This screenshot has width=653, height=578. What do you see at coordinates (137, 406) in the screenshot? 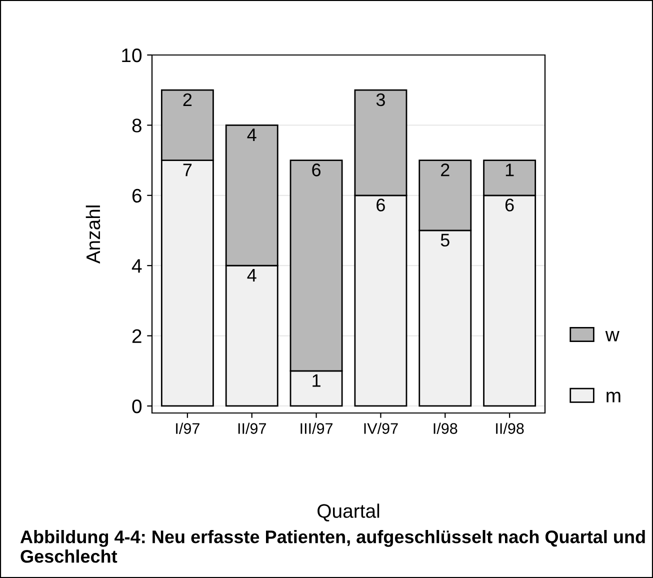
I see `y-tick-label: 0` at bounding box center [137, 406].